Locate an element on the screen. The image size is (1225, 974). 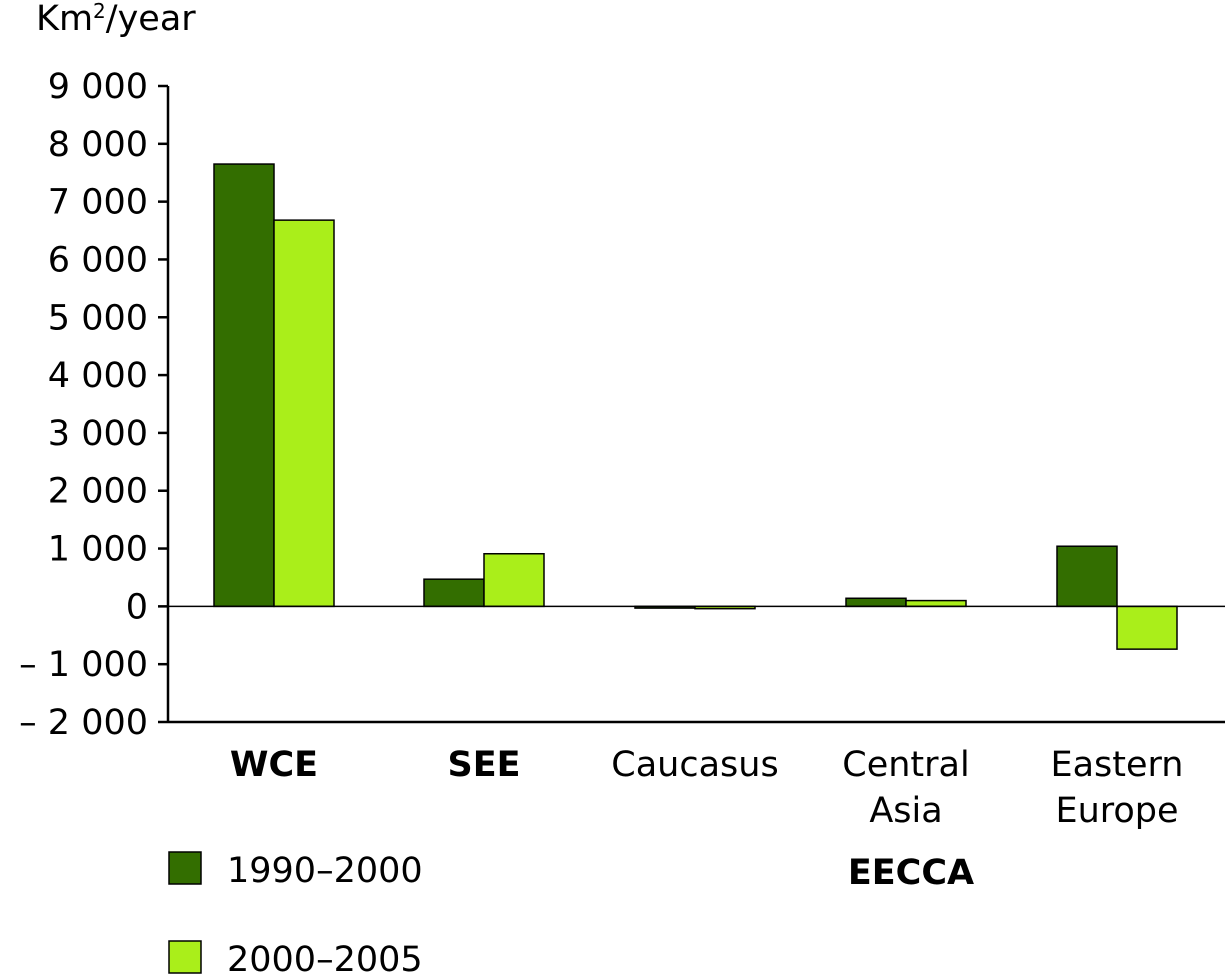
category-labels-group: WCE SEE Caucasus Central Asia Eastern Europe is located at coordinates (707, 788).